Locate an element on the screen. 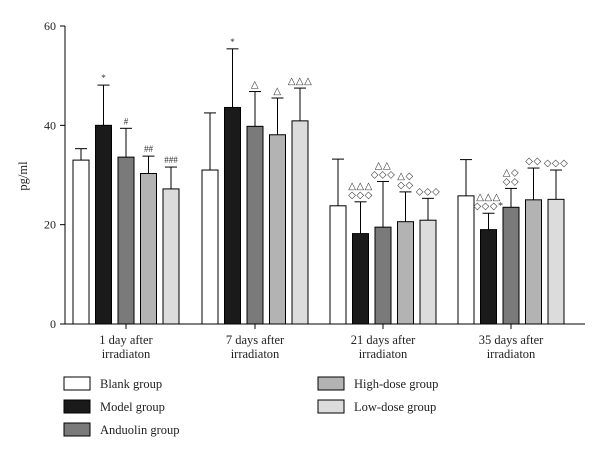 Image resolution: width=600 pixels, height=458 pixels. legend-item: Anduolin group is located at coordinates (121, 429).